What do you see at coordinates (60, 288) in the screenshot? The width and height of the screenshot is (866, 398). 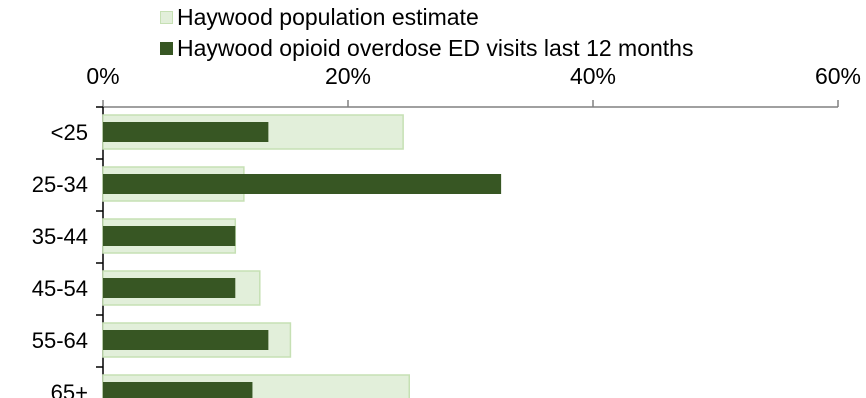 I see `y-tick-label: 45-54` at bounding box center [60, 288].